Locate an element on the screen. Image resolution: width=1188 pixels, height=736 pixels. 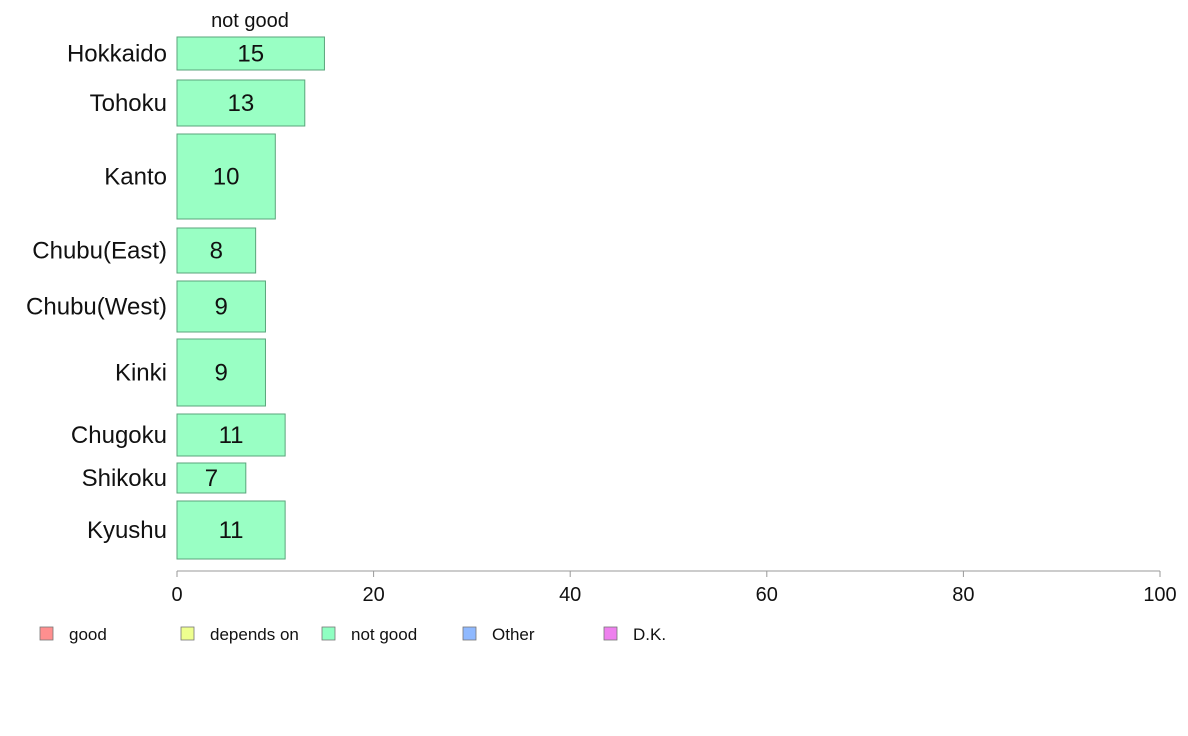
y-tick-label: Hokkaido is located at coordinates (117, 54).